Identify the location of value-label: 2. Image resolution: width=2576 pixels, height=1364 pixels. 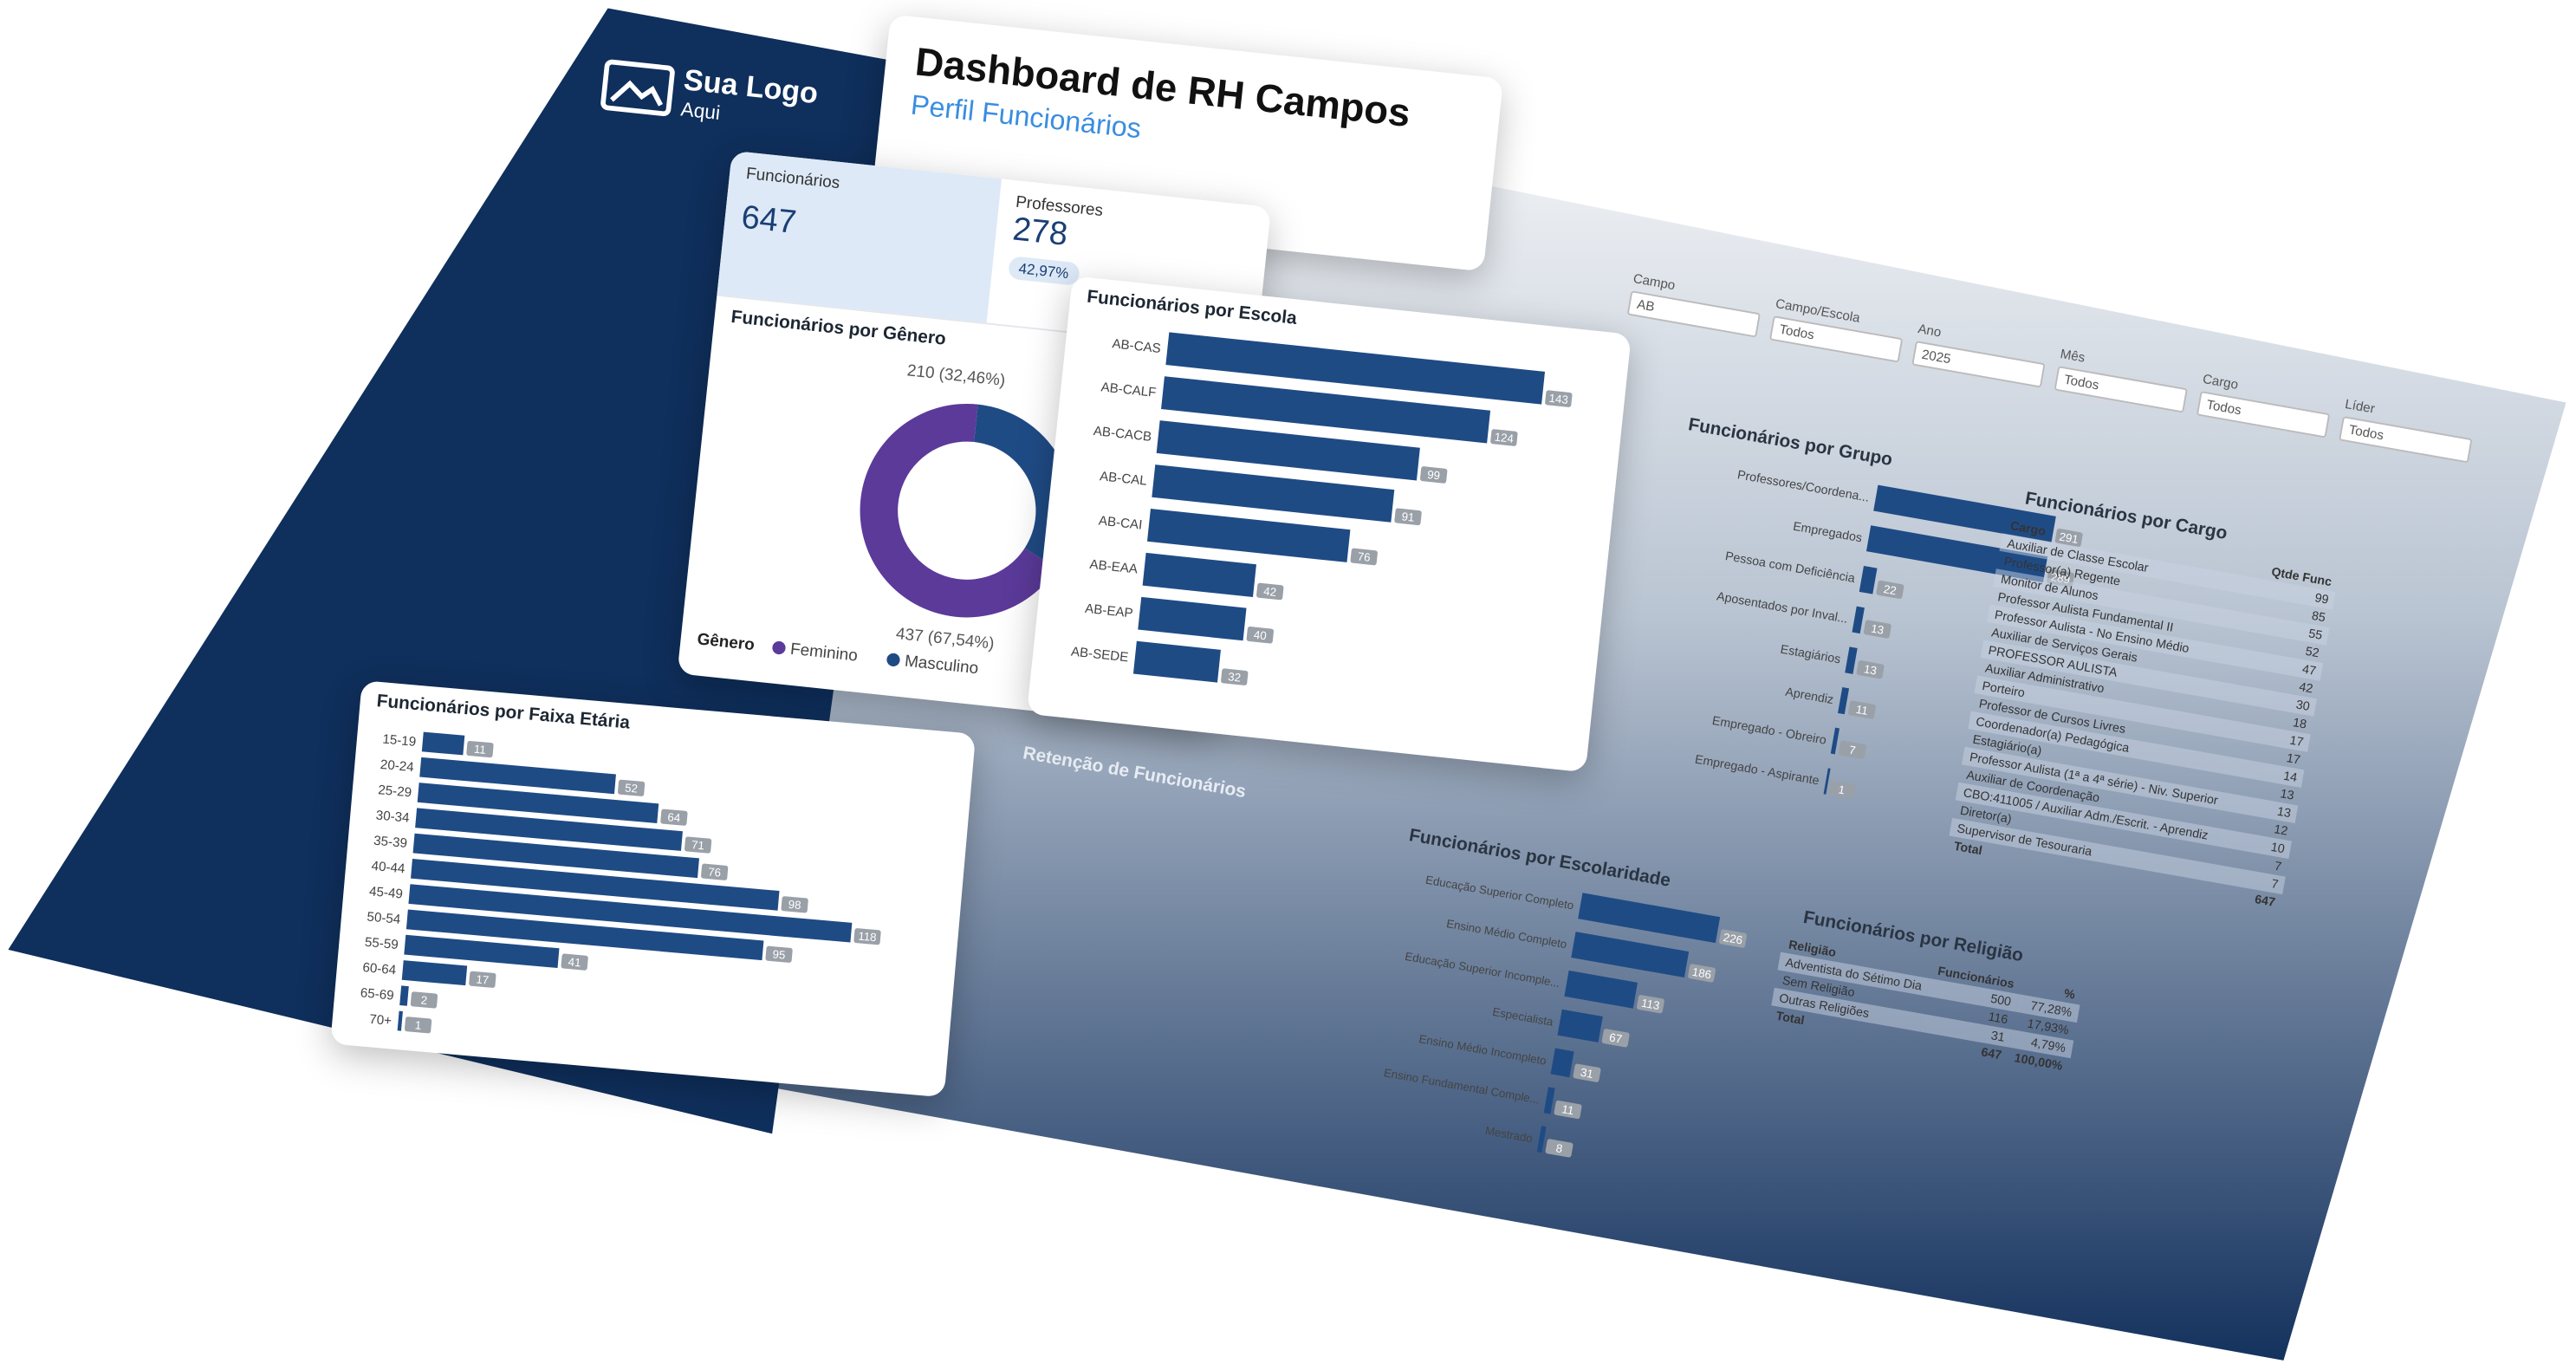
(424, 1000).